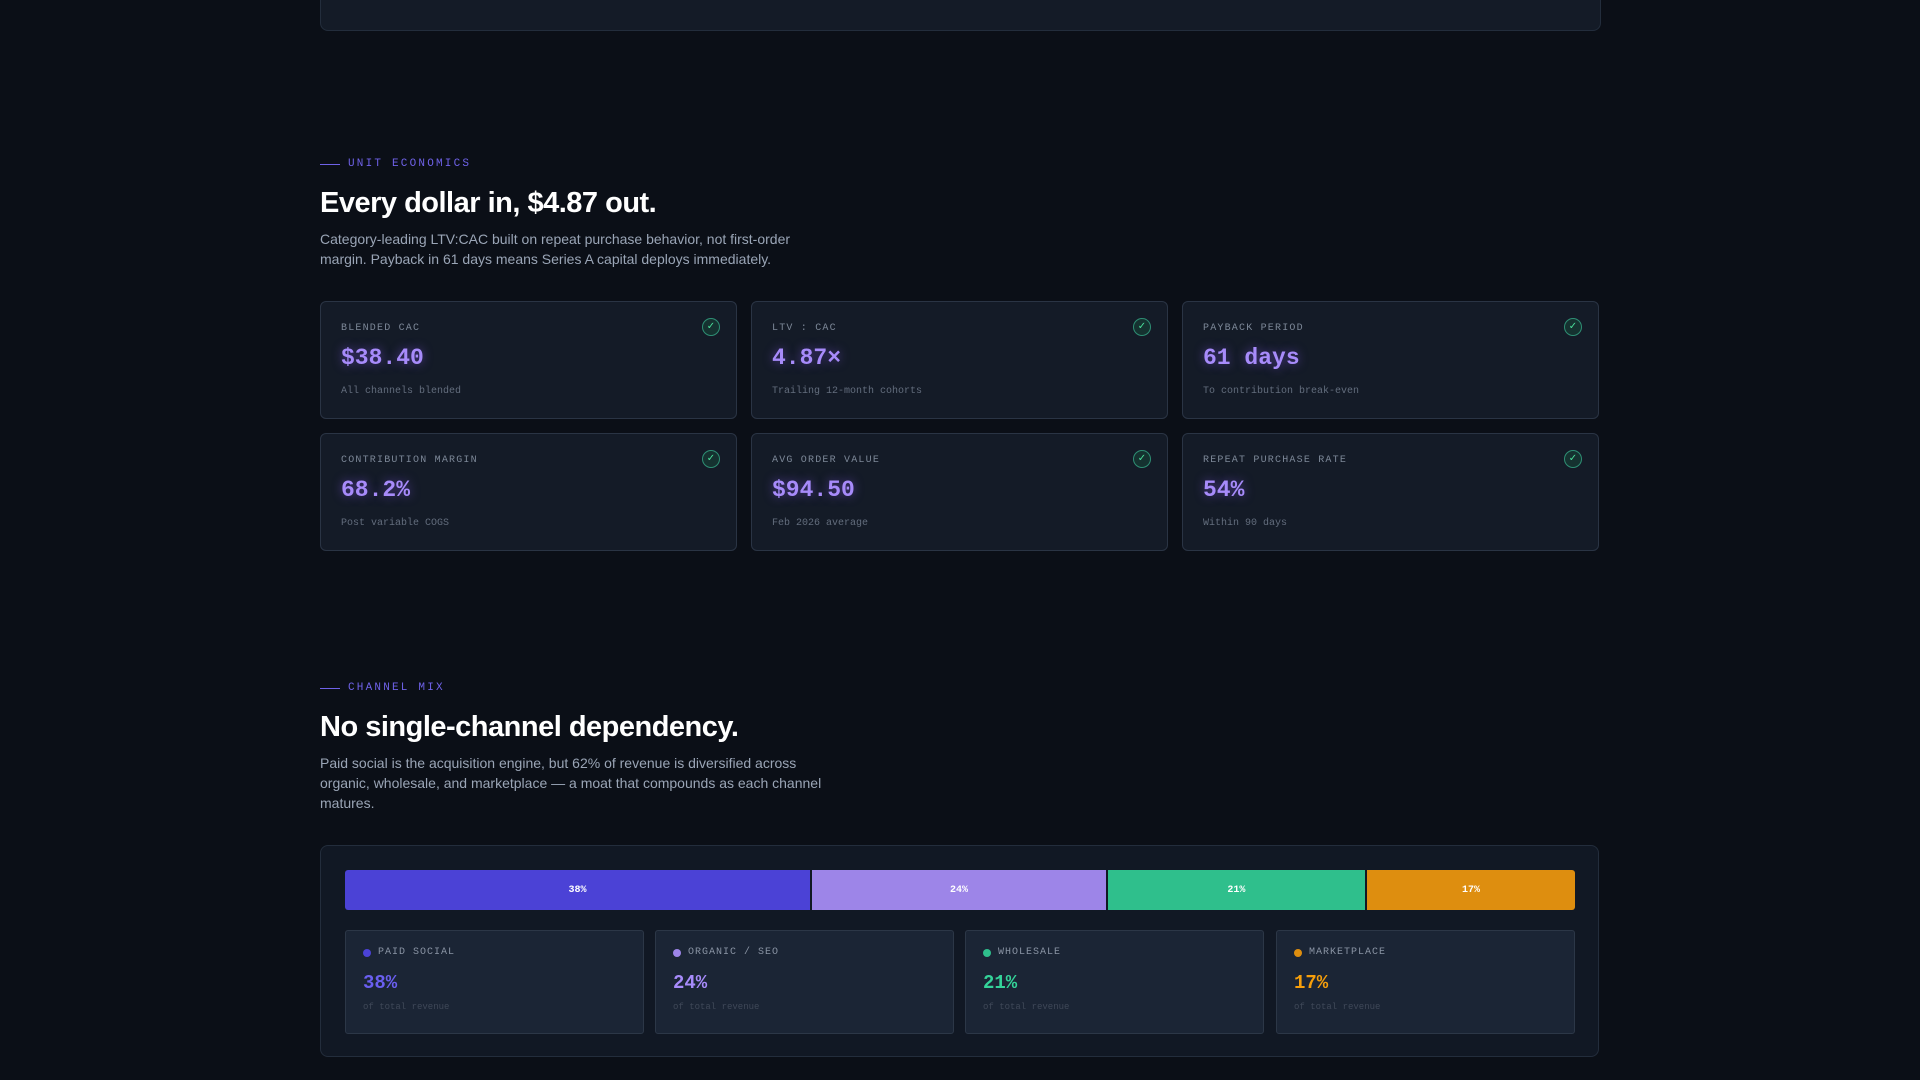 The image size is (1920, 1080). Describe the element at coordinates (1114, 982) in the screenshot. I see `channel-card-wholesale: WHOLESALE 21% of total revenue` at that location.